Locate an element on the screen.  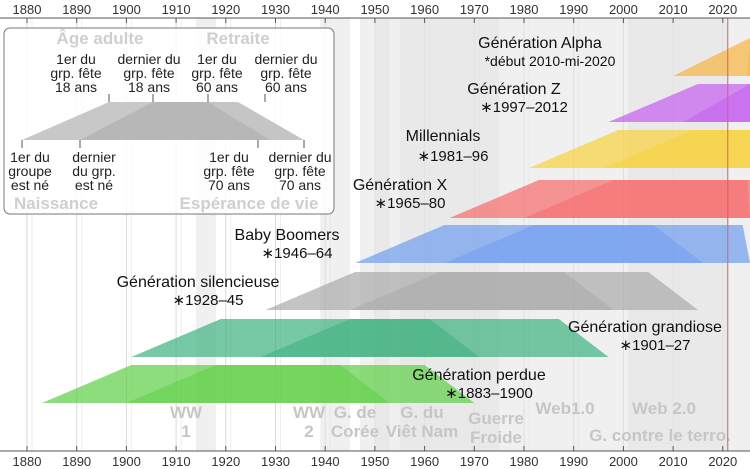
generation-years: ∗1965–80 is located at coordinates (410, 203).